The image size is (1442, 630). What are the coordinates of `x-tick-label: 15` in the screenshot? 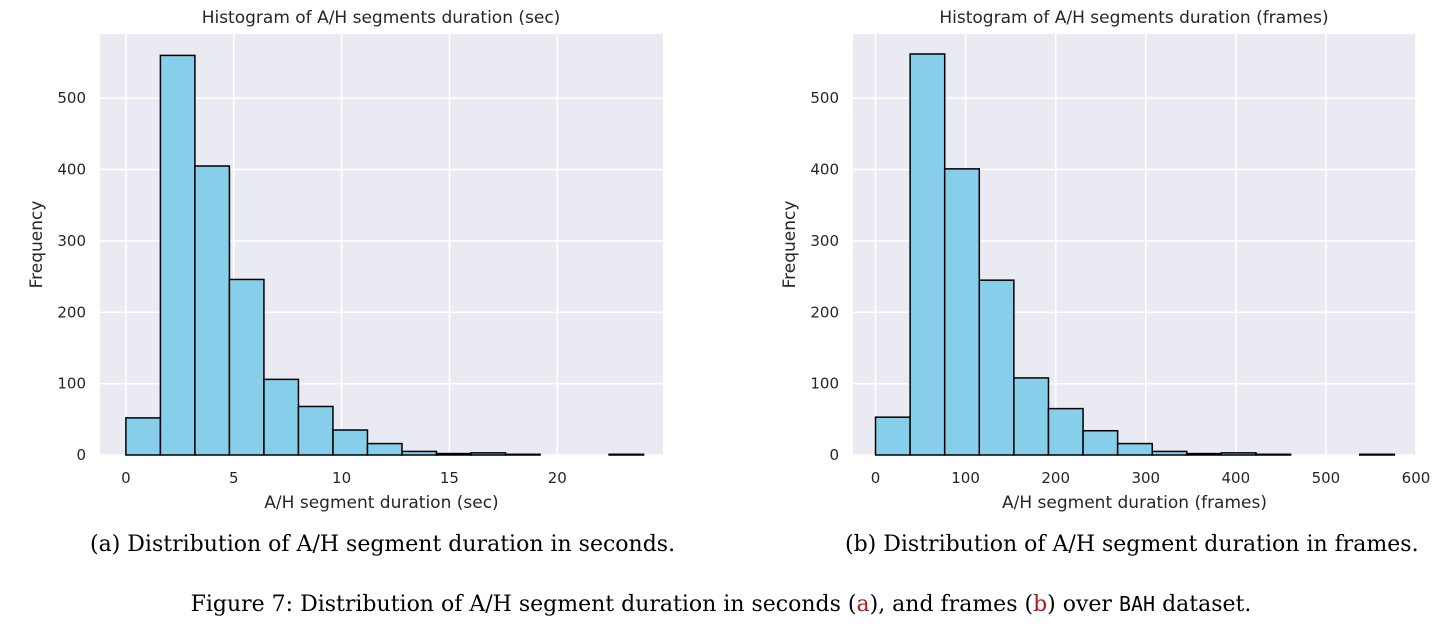 It's located at (449, 478).